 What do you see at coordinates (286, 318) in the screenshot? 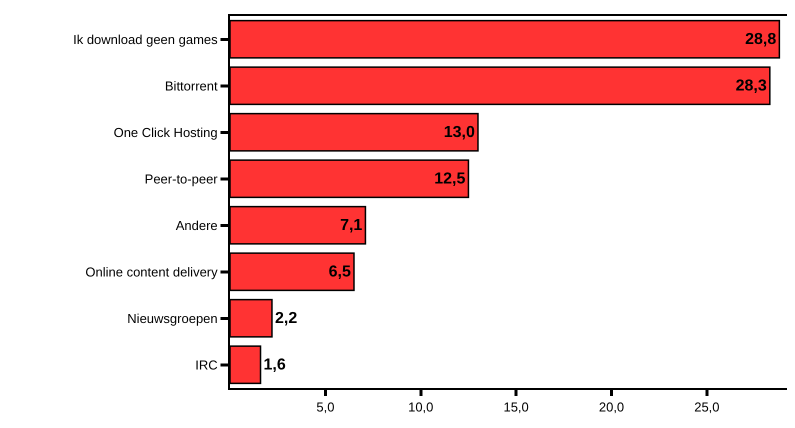
I see `data-label: 2,2` at bounding box center [286, 318].